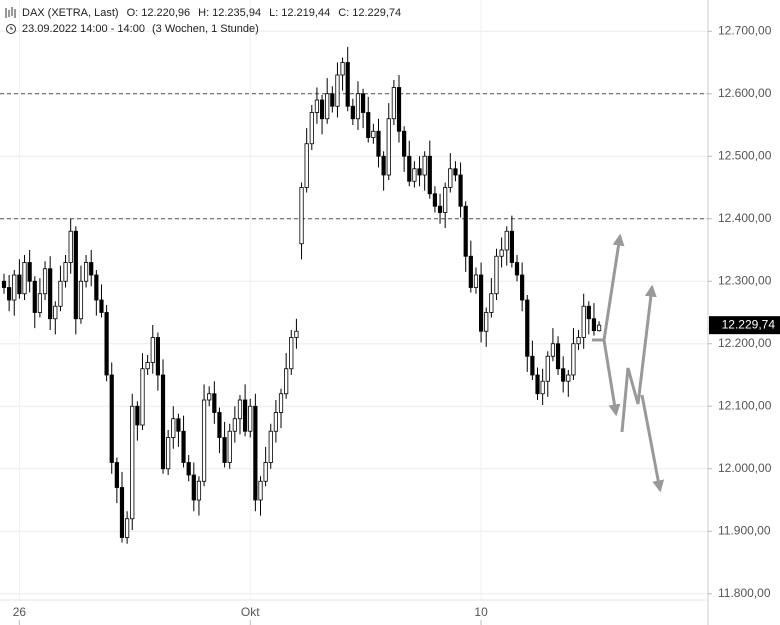 The width and height of the screenshot is (780, 625). What do you see at coordinates (83, 29) in the screenshot?
I see `date: 23.09.2022 14:00 - 14:00` at bounding box center [83, 29].